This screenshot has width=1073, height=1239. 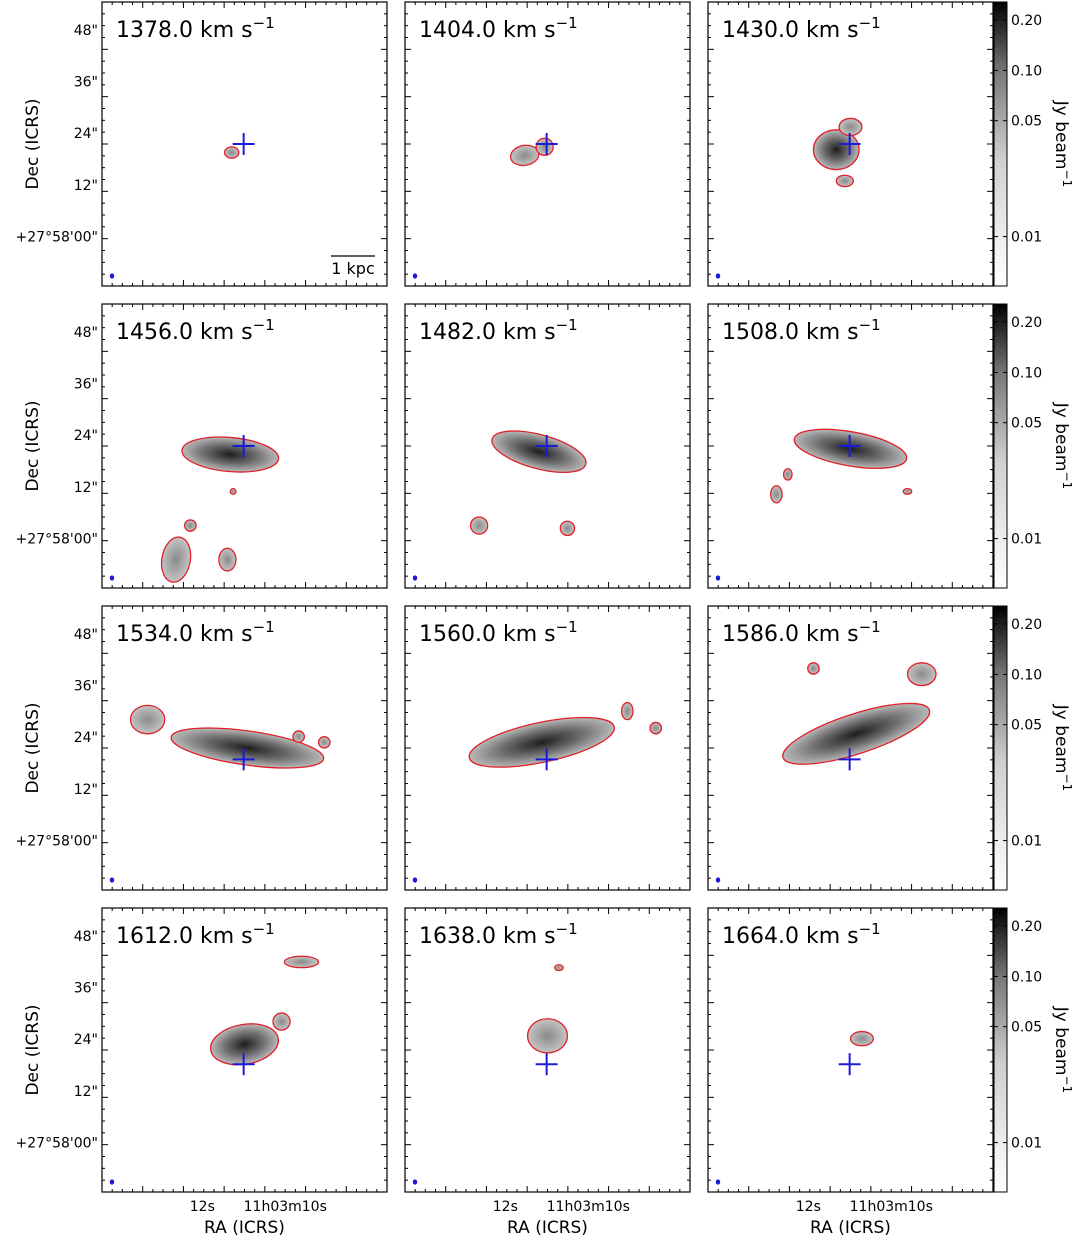 What do you see at coordinates (498, 632) in the screenshot?
I see `velocity-label: 1560.0 km s−1` at bounding box center [498, 632].